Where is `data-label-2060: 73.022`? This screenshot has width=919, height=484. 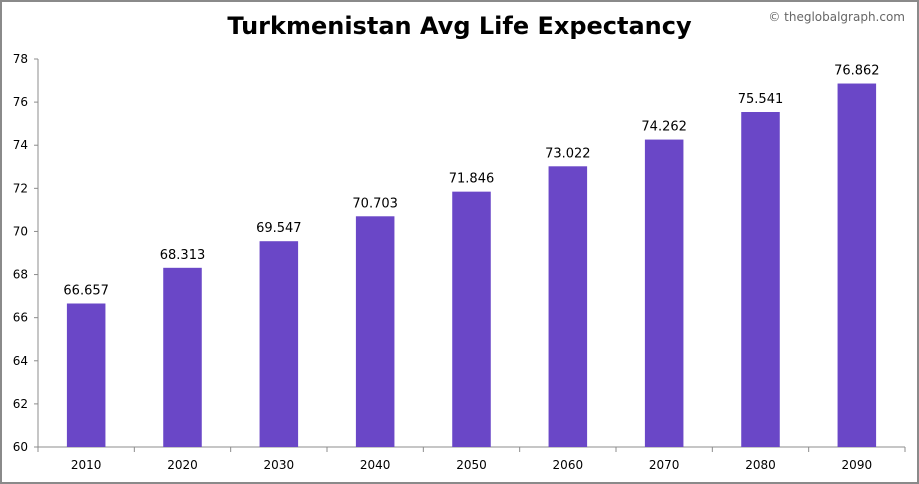
data-label-2060: 73.022 is located at coordinates (568, 153).